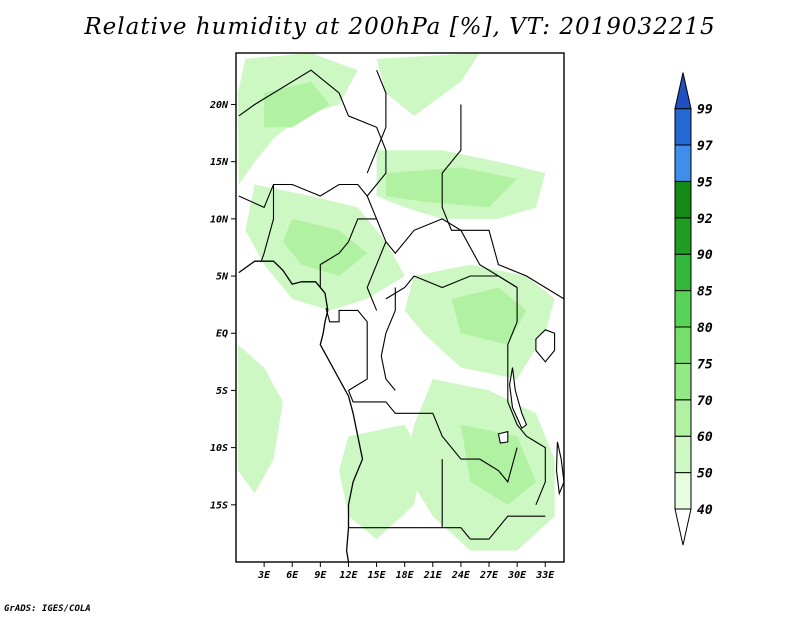 Image resolution: width=800 pixels, height=618 pixels. What do you see at coordinates (433, 575) in the screenshot?
I see `lon-tick-label: 21E` at bounding box center [433, 575].